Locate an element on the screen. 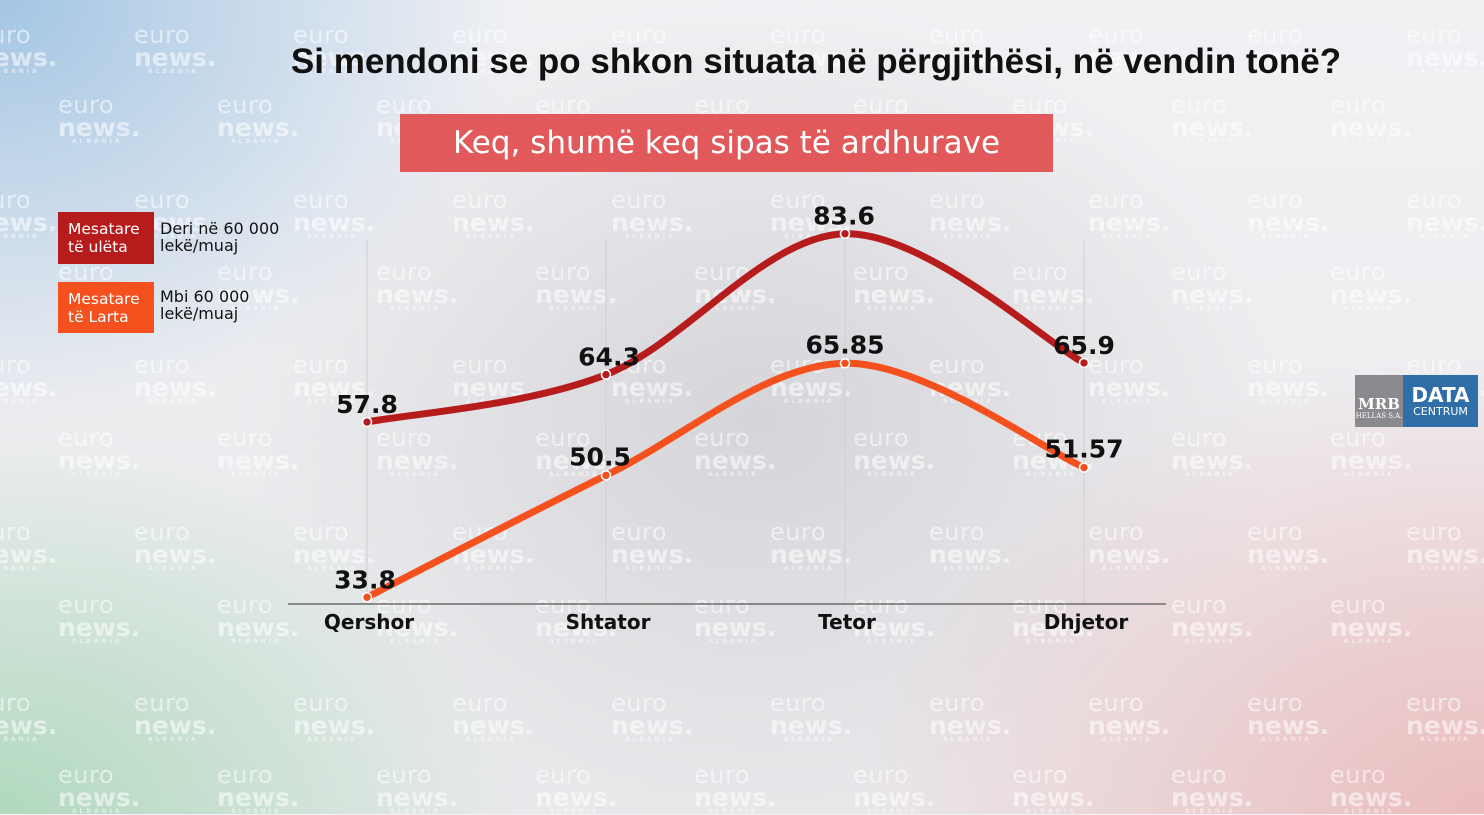  chart-subtitle-text: Keq, shumë keq sipas të ardhurave is located at coordinates (726, 143).